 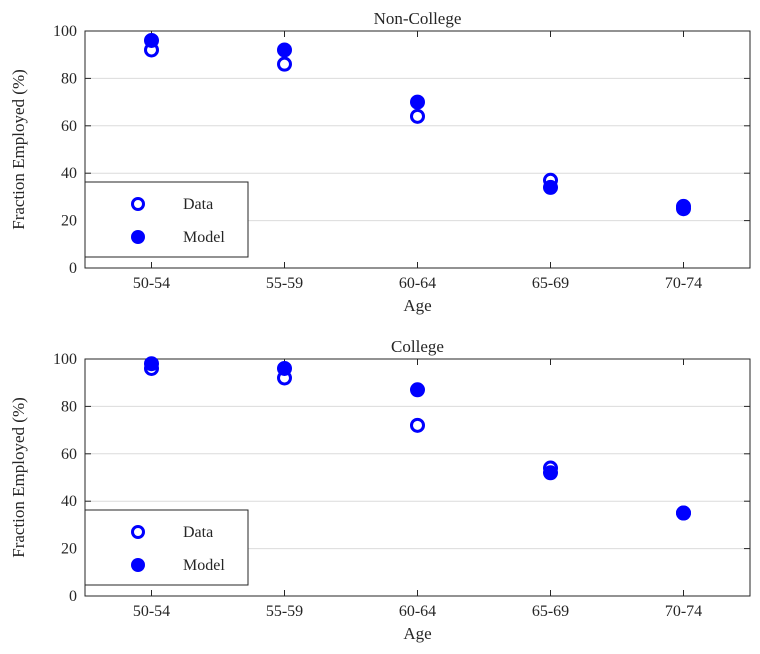 What do you see at coordinates (418, 18) in the screenshot?
I see `chart-title: Non-College` at bounding box center [418, 18].